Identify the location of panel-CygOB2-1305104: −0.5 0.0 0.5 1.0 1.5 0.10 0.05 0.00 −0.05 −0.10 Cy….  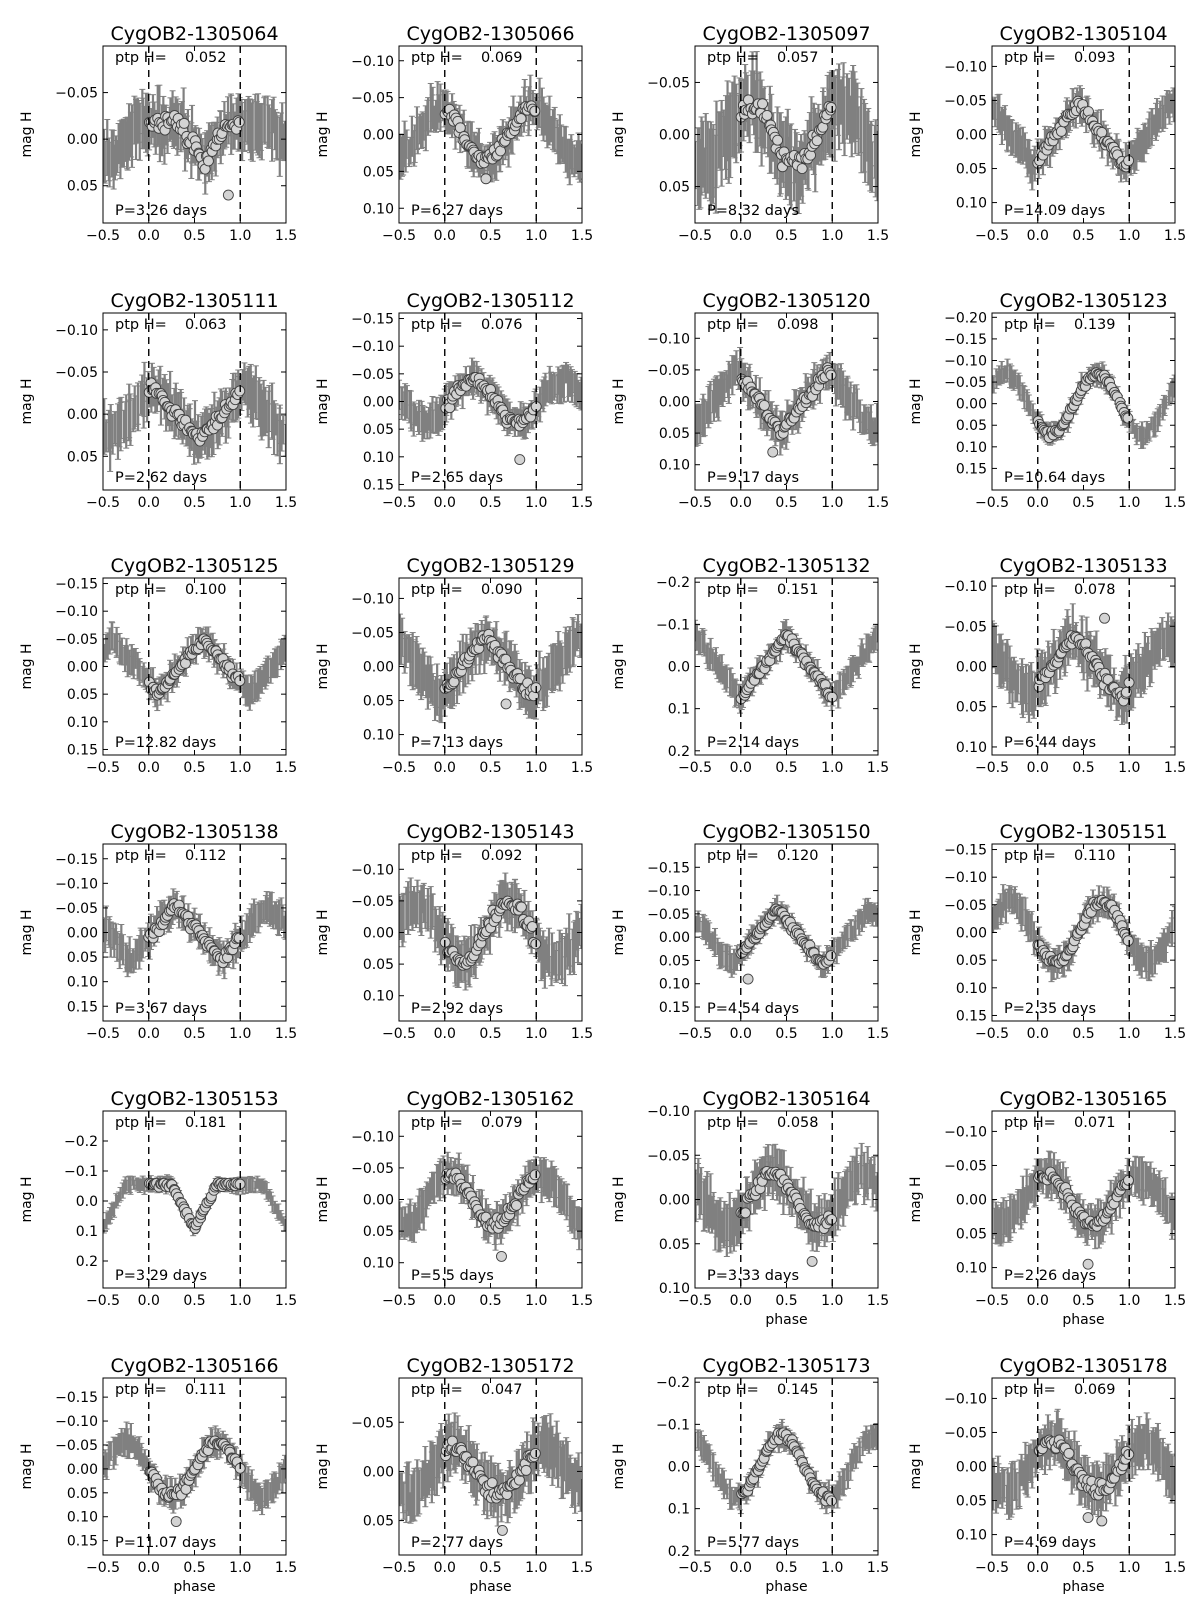
(1047, 133).